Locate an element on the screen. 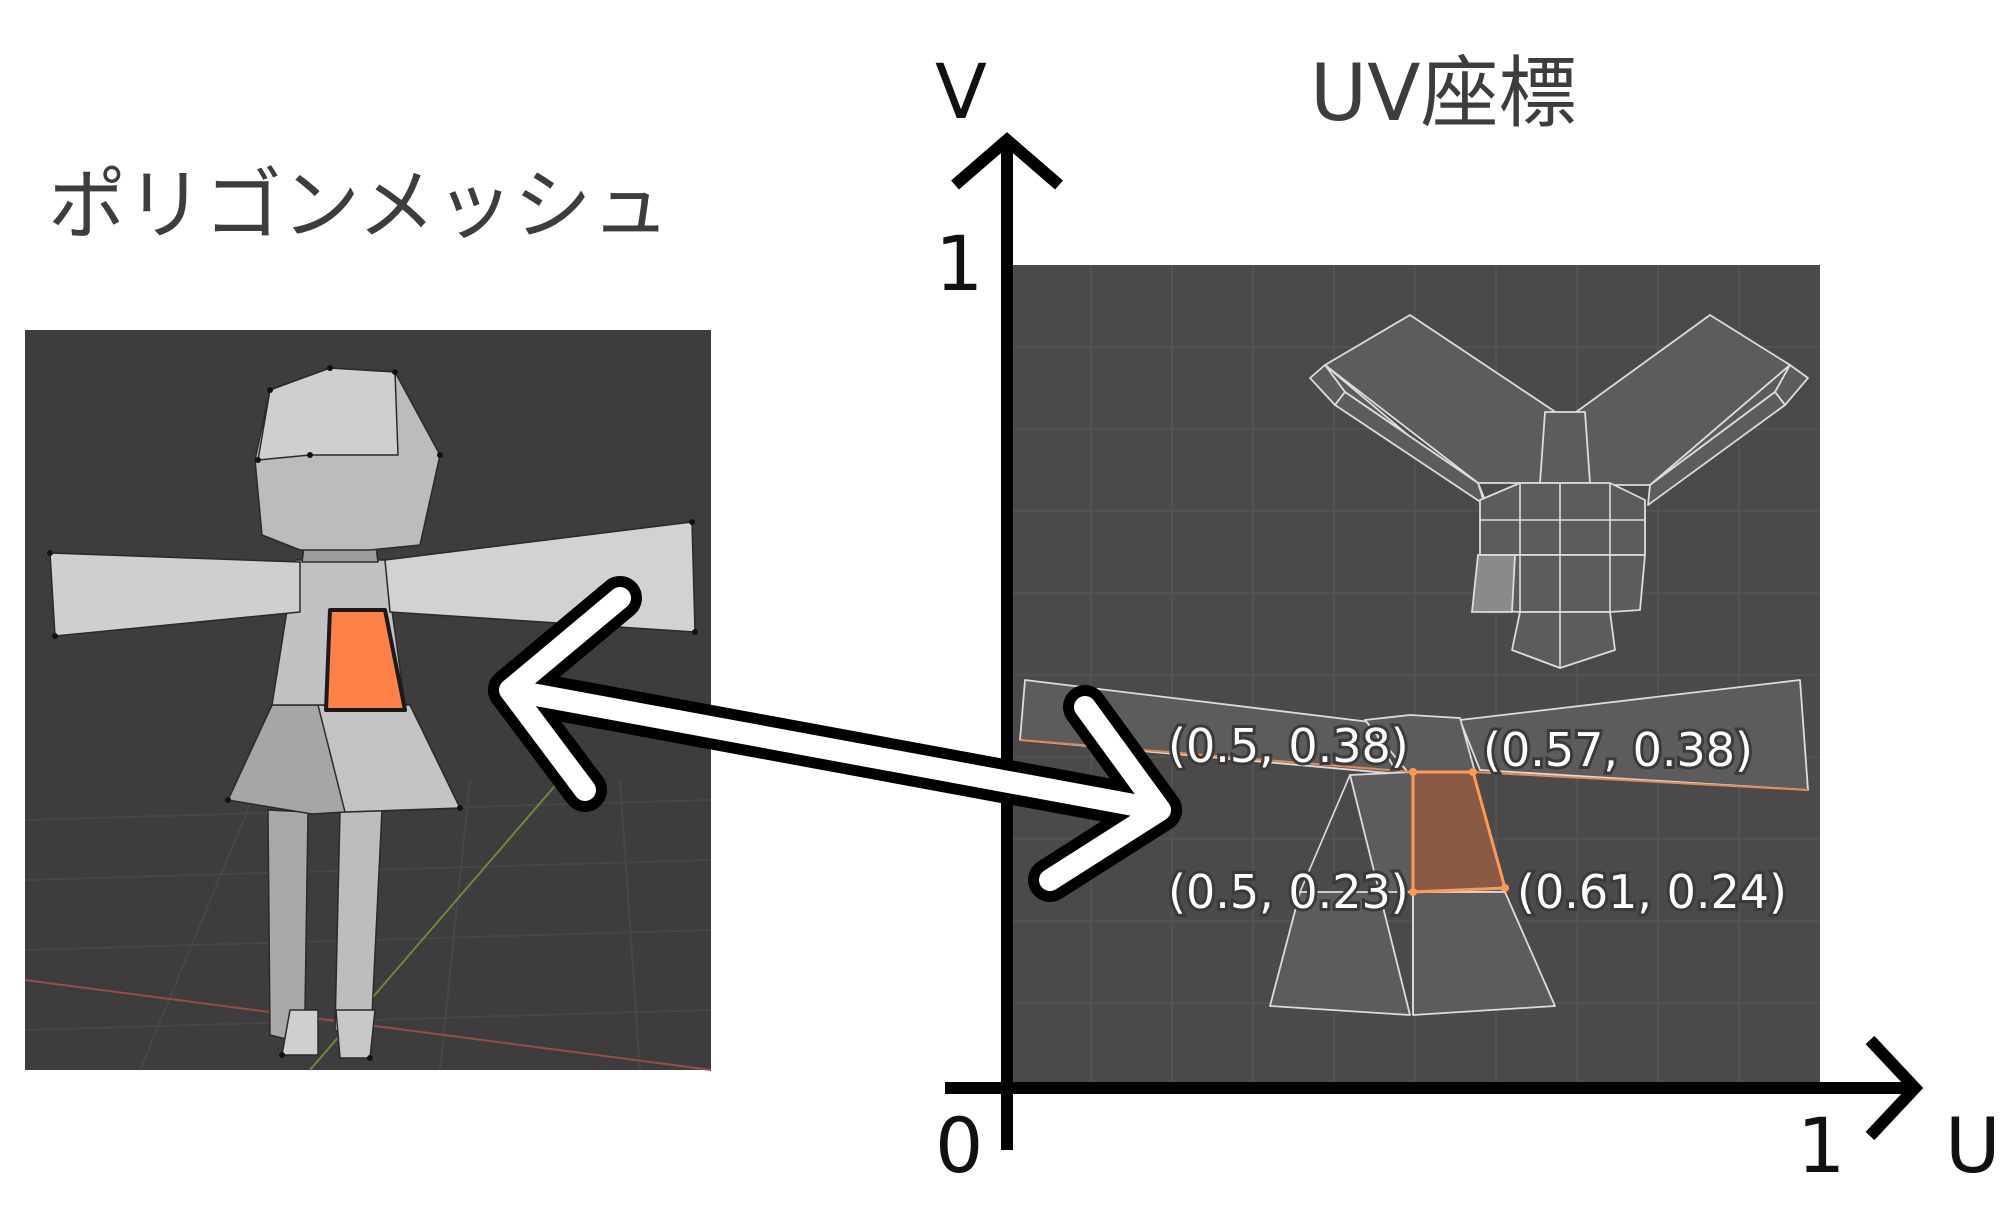 Image resolution: width=2000 pixels, height=1211 pixels. mesh-title: ポリゴンメッシュ is located at coordinates (359, 206).